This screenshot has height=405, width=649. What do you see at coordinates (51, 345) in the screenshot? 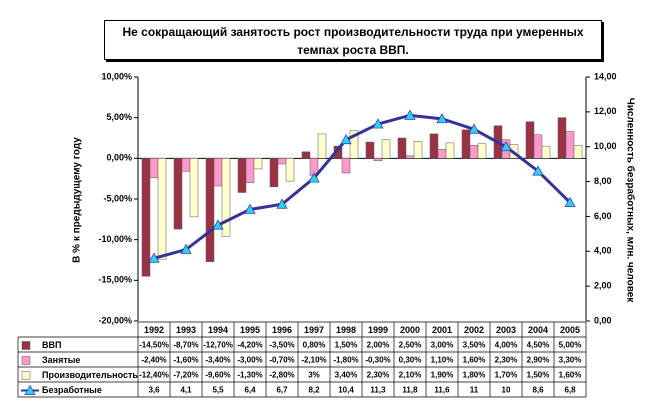
I see `legend-label: ВВП` at bounding box center [51, 345].